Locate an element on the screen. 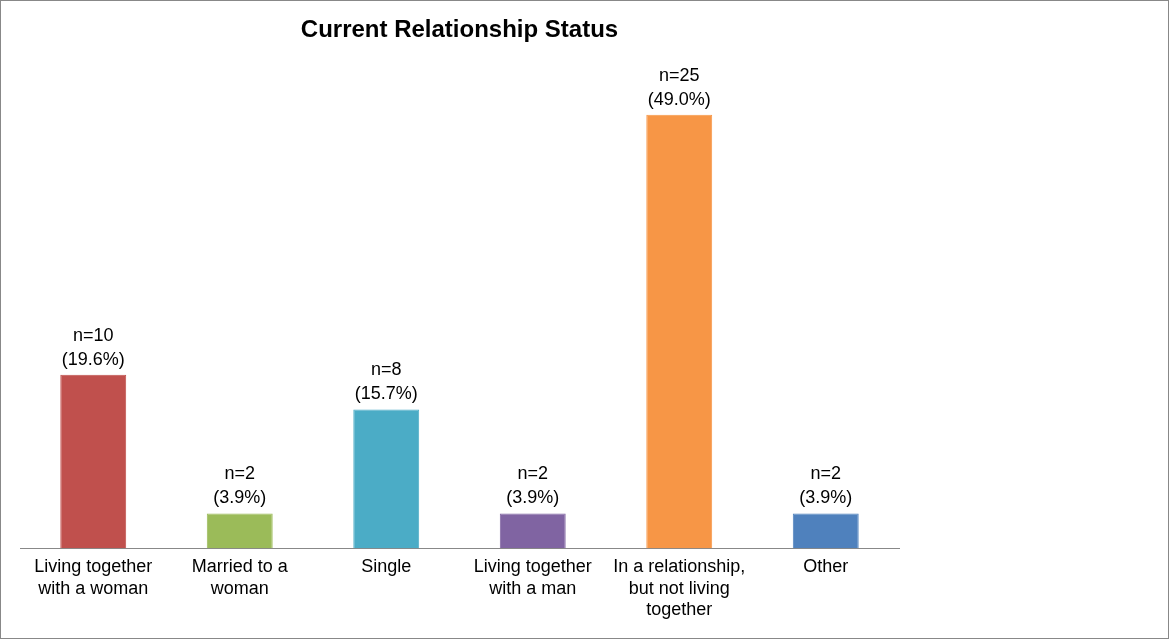 This screenshot has height=639, width=1169. data-label: n=8 (15.7%) is located at coordinates (386, 381).